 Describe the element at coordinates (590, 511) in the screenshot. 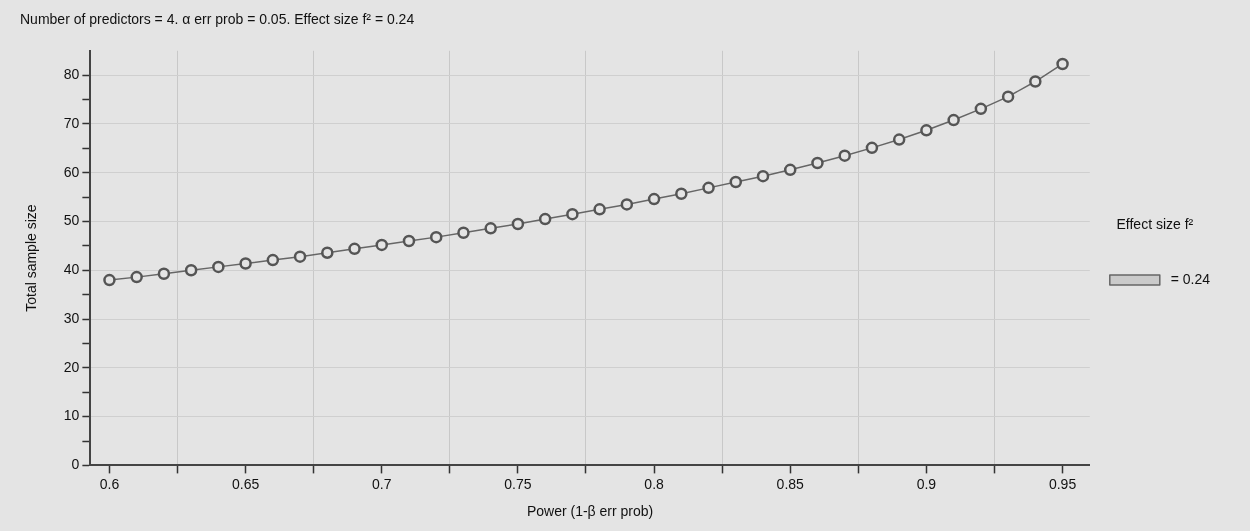

I see `x-axis-title: Power (1-β err prob)` at that location.